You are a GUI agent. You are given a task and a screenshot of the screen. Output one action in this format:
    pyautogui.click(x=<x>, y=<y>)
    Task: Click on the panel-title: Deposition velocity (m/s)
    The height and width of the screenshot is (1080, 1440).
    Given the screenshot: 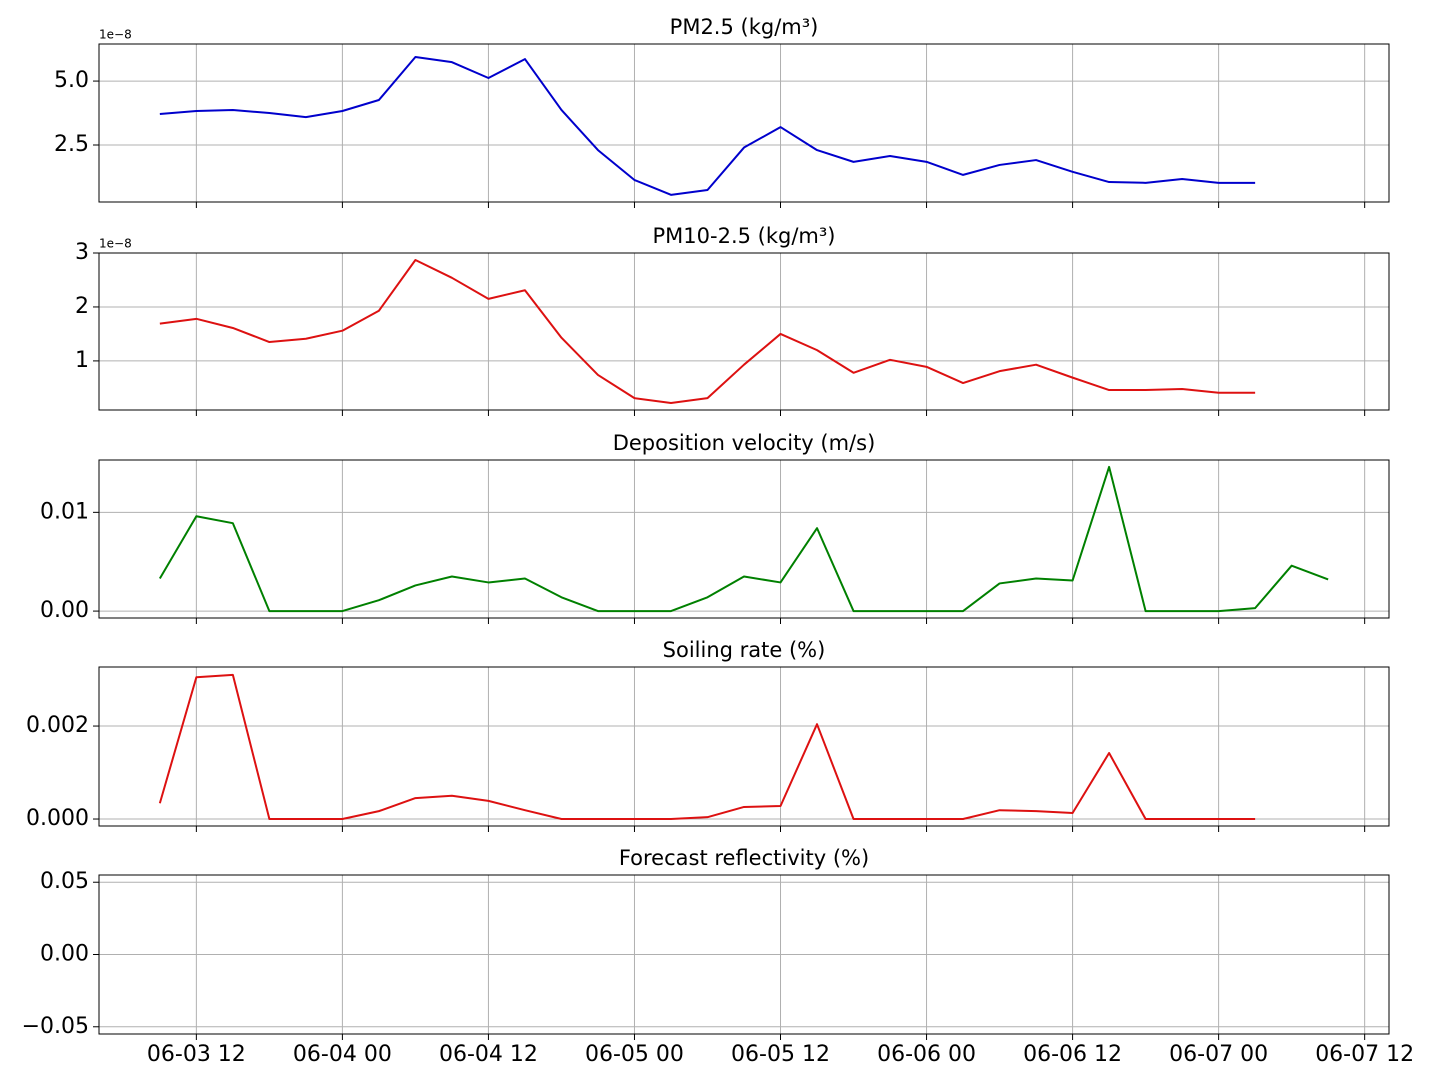 What is the action you would take?
    pyautogui.click(x=744, y=443)
    